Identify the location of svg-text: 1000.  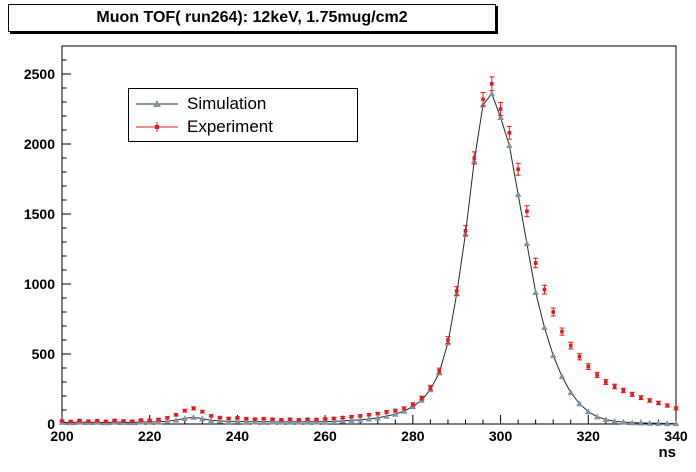
(39, 284).